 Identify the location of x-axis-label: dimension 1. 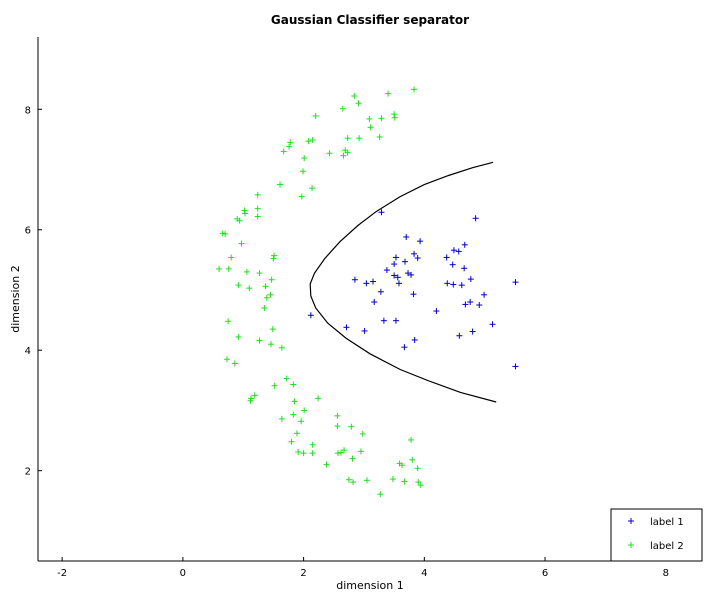
(369, 585).